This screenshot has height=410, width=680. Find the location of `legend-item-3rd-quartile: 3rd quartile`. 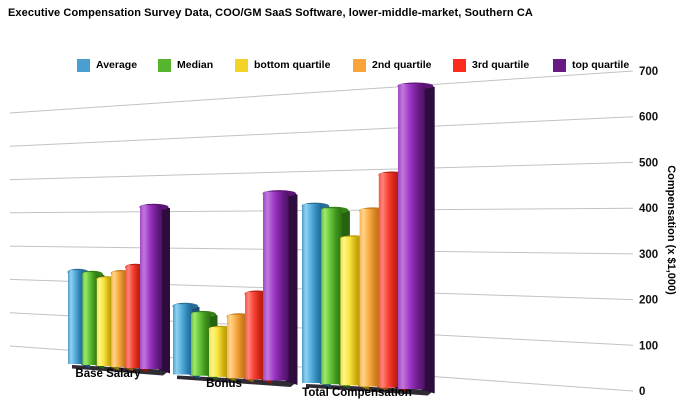

legend-item-3rd-quartile: 3rd quartile is located at coordinates (491, 65).